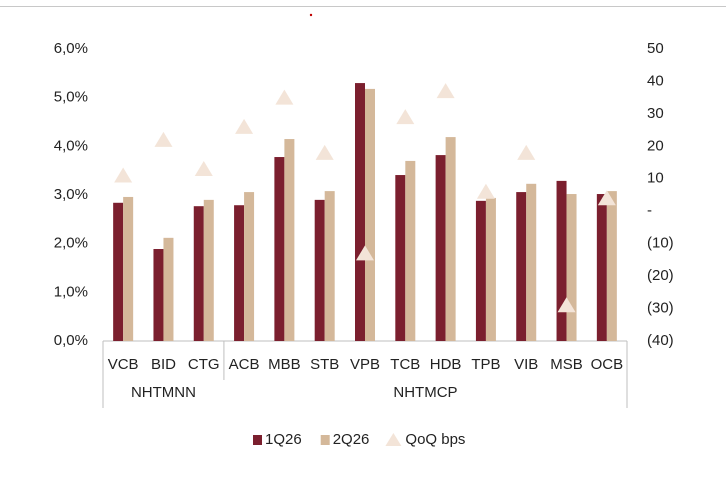  What do you see at coordinates (485, 364) in the screenshot?
I see `x-tick-label: TPB` at bounding box center [485, 364].